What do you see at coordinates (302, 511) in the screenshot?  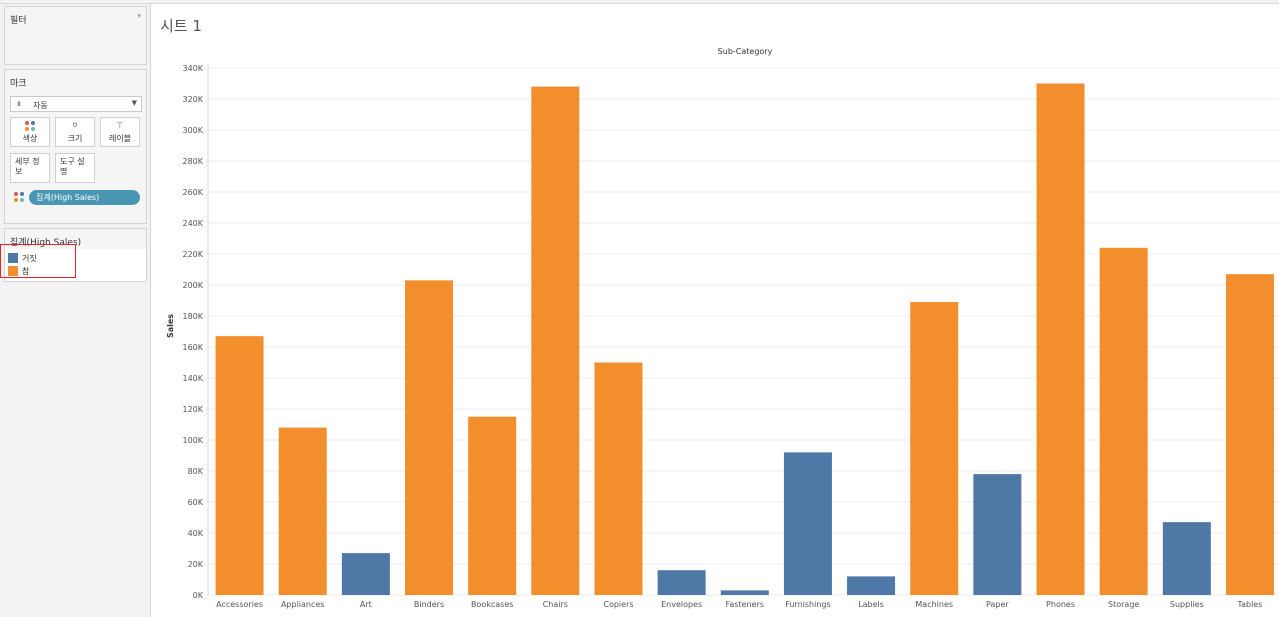 I see `bar-appliances` at bounding box center [302, 511].